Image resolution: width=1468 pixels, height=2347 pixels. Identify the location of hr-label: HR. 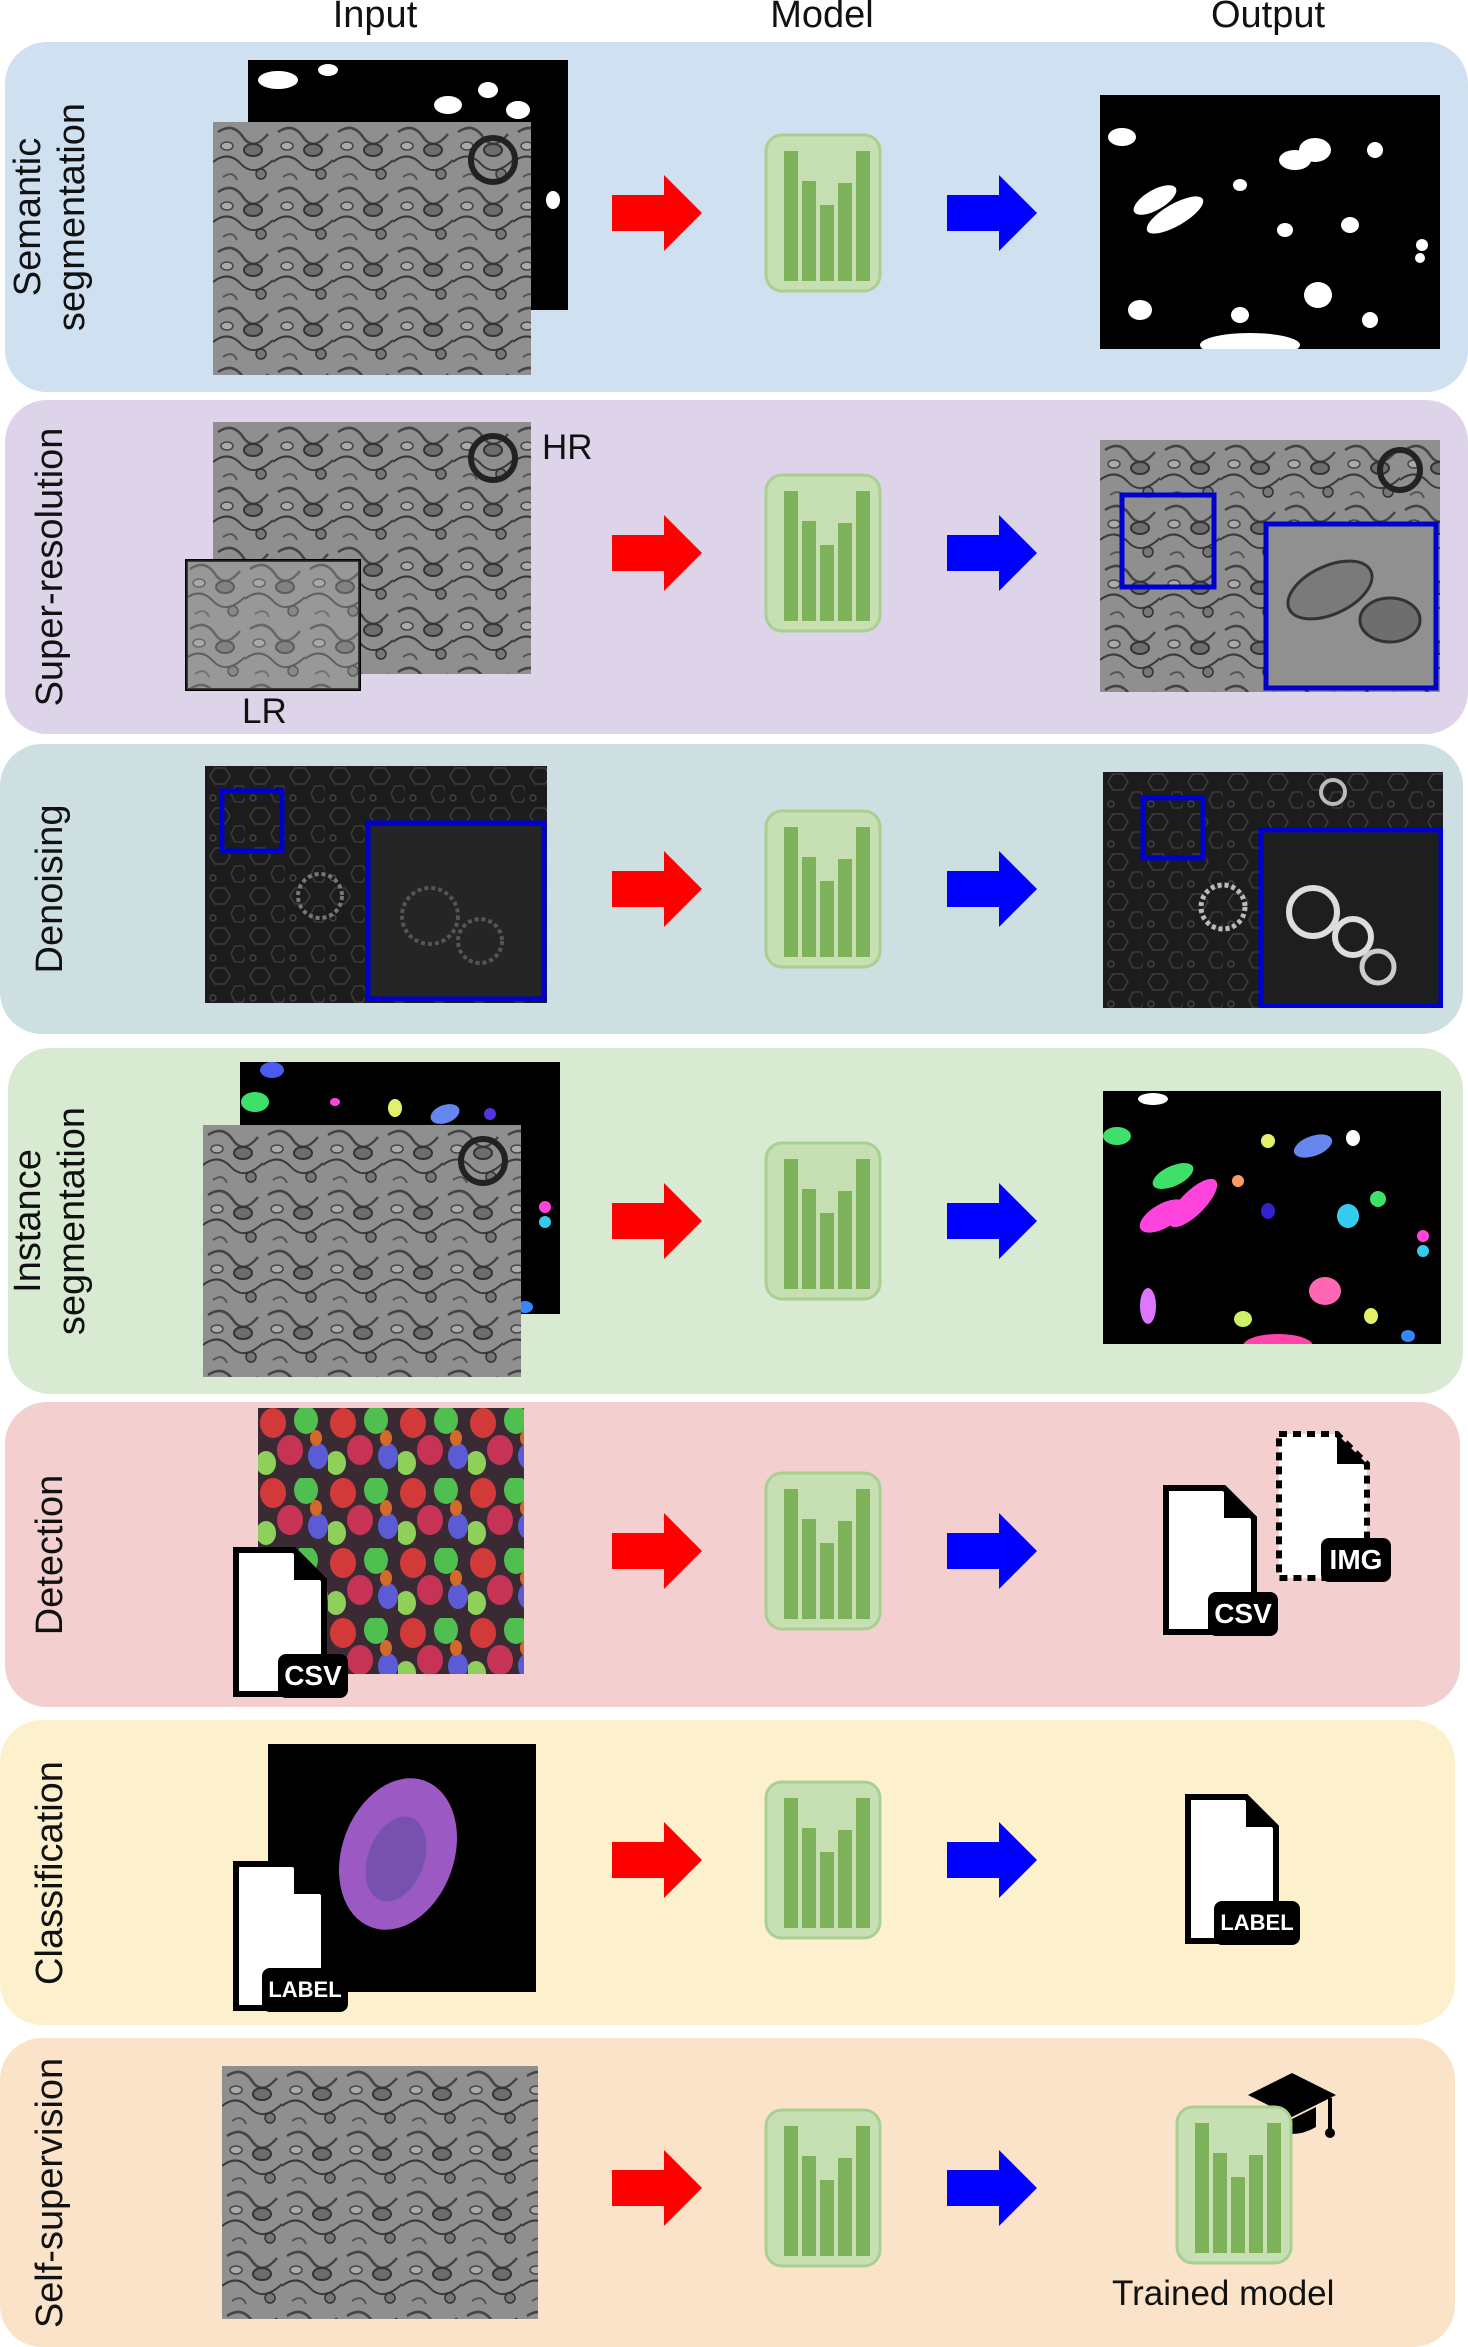
(567, 447).